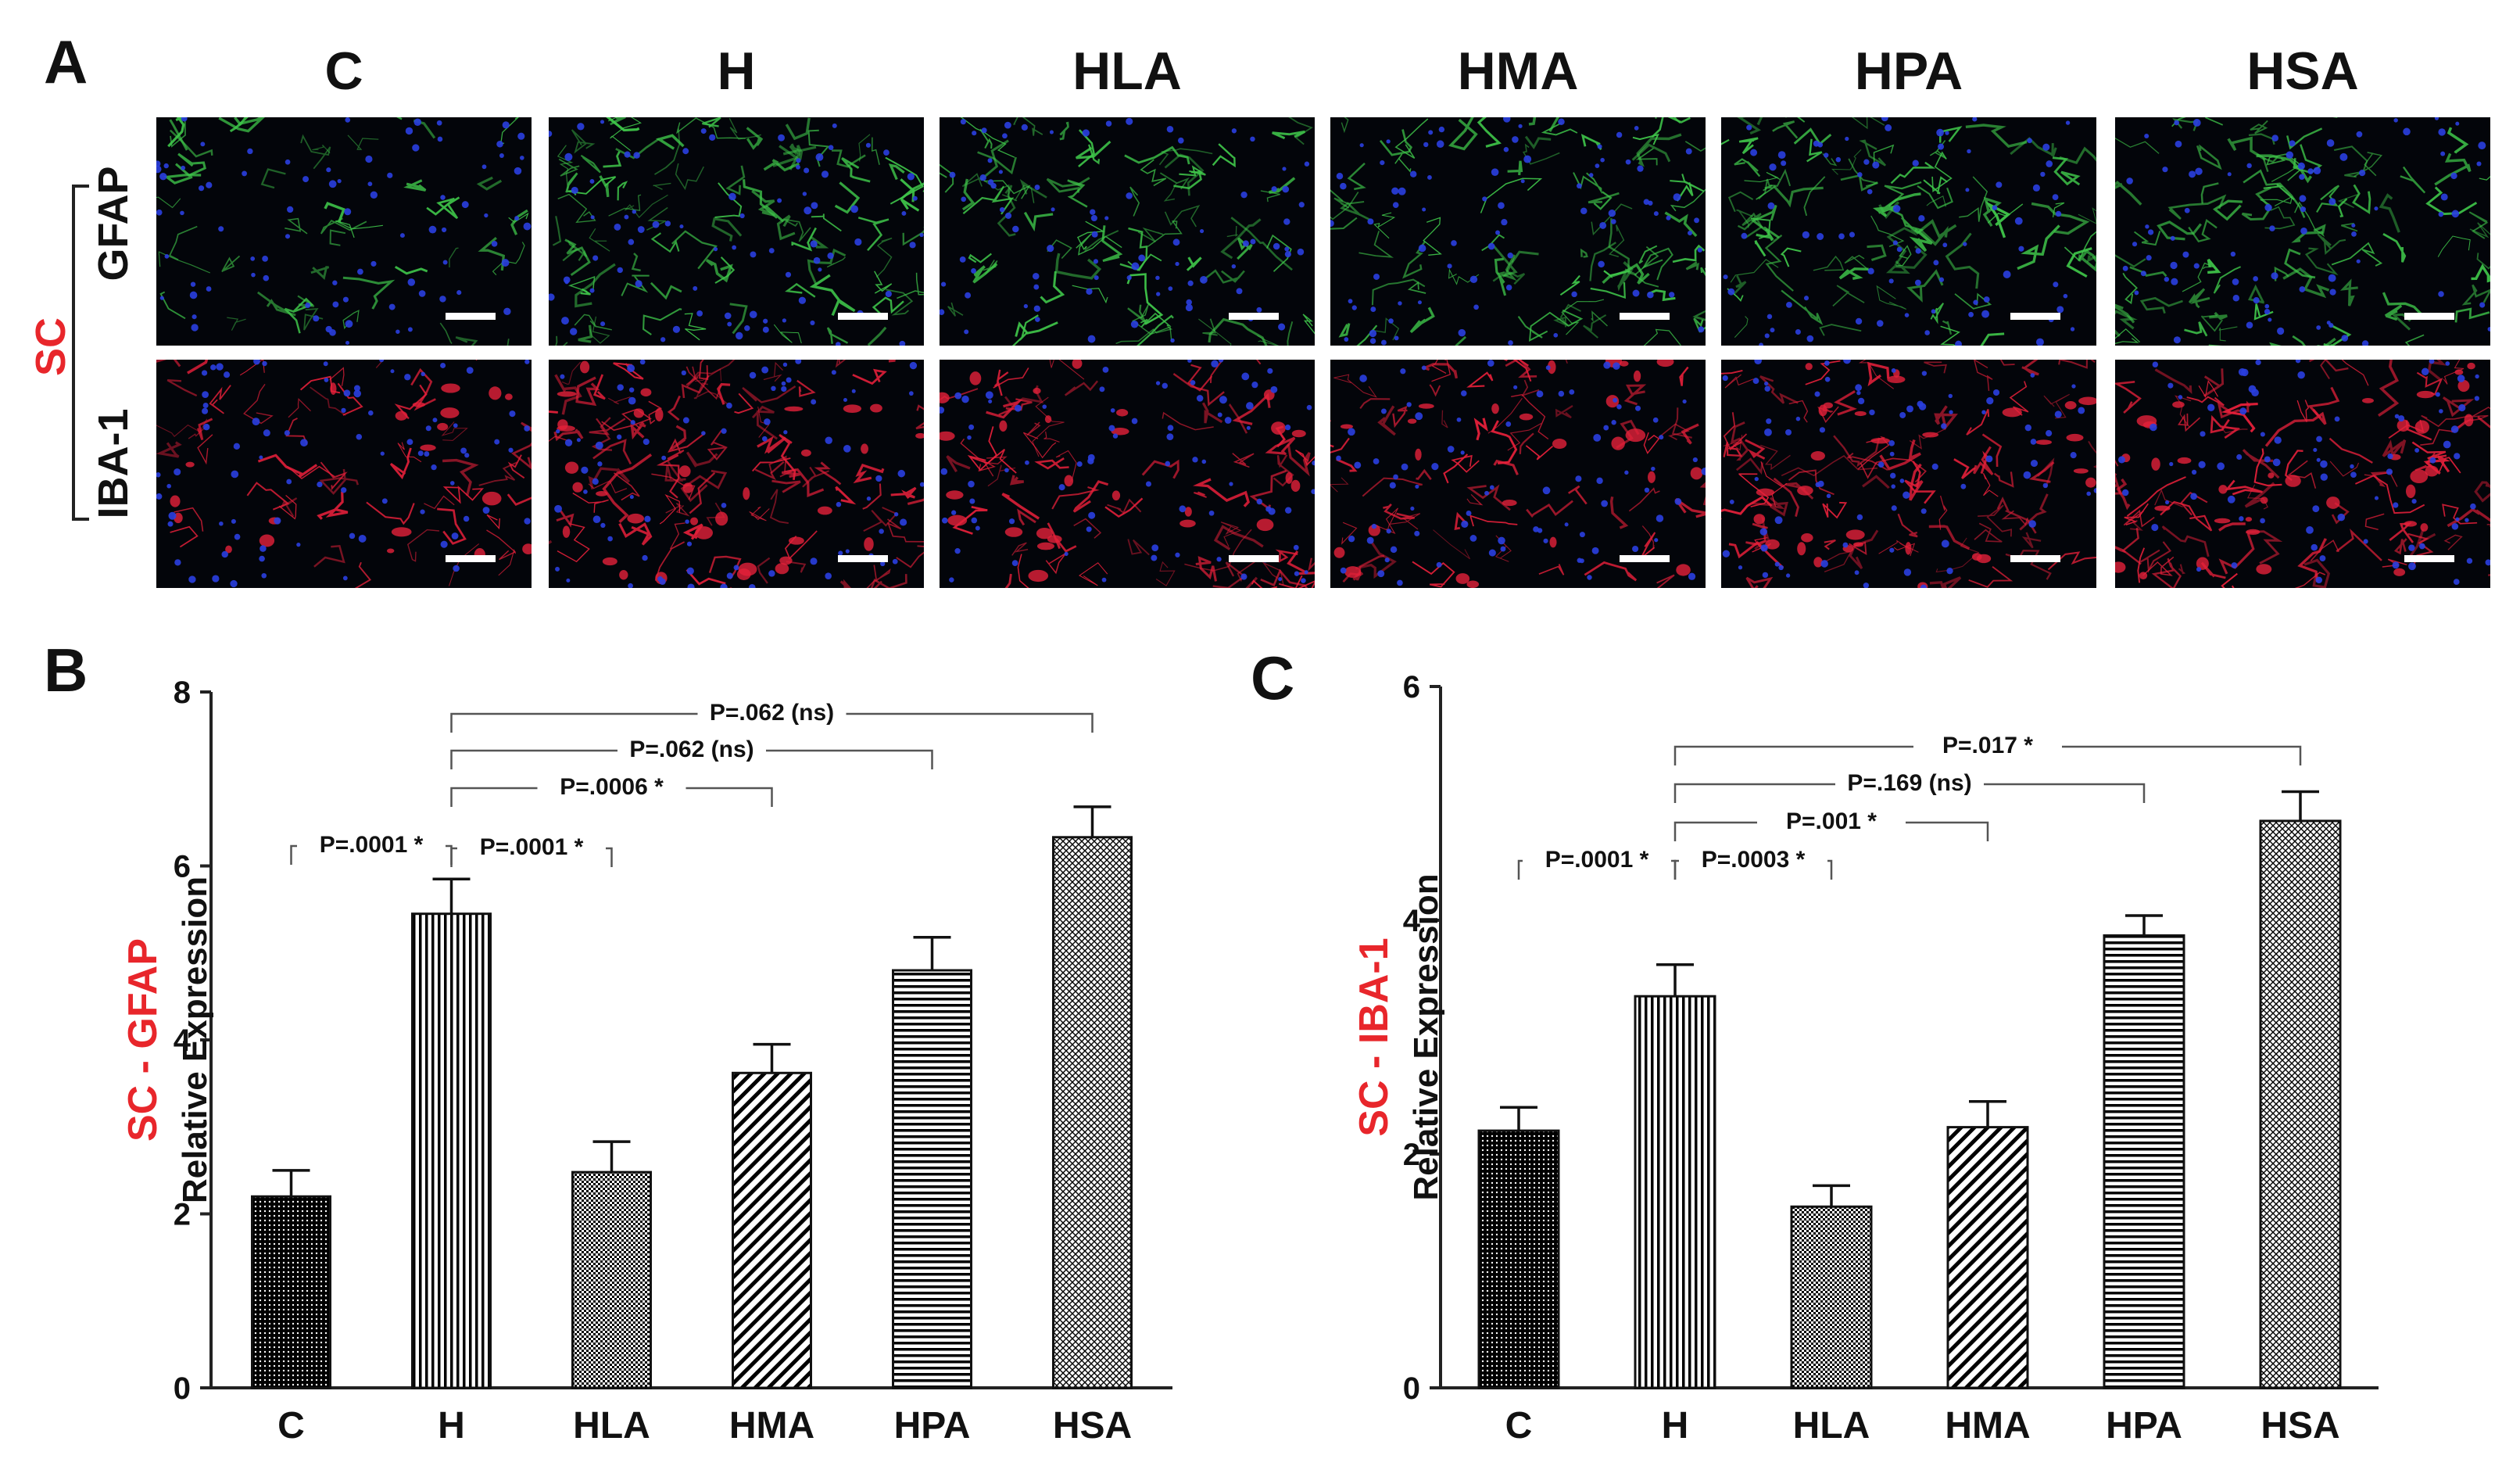 The width and height of the screenshot is (2520, 1459). I want to click on row-bracket, so click(80, 353).